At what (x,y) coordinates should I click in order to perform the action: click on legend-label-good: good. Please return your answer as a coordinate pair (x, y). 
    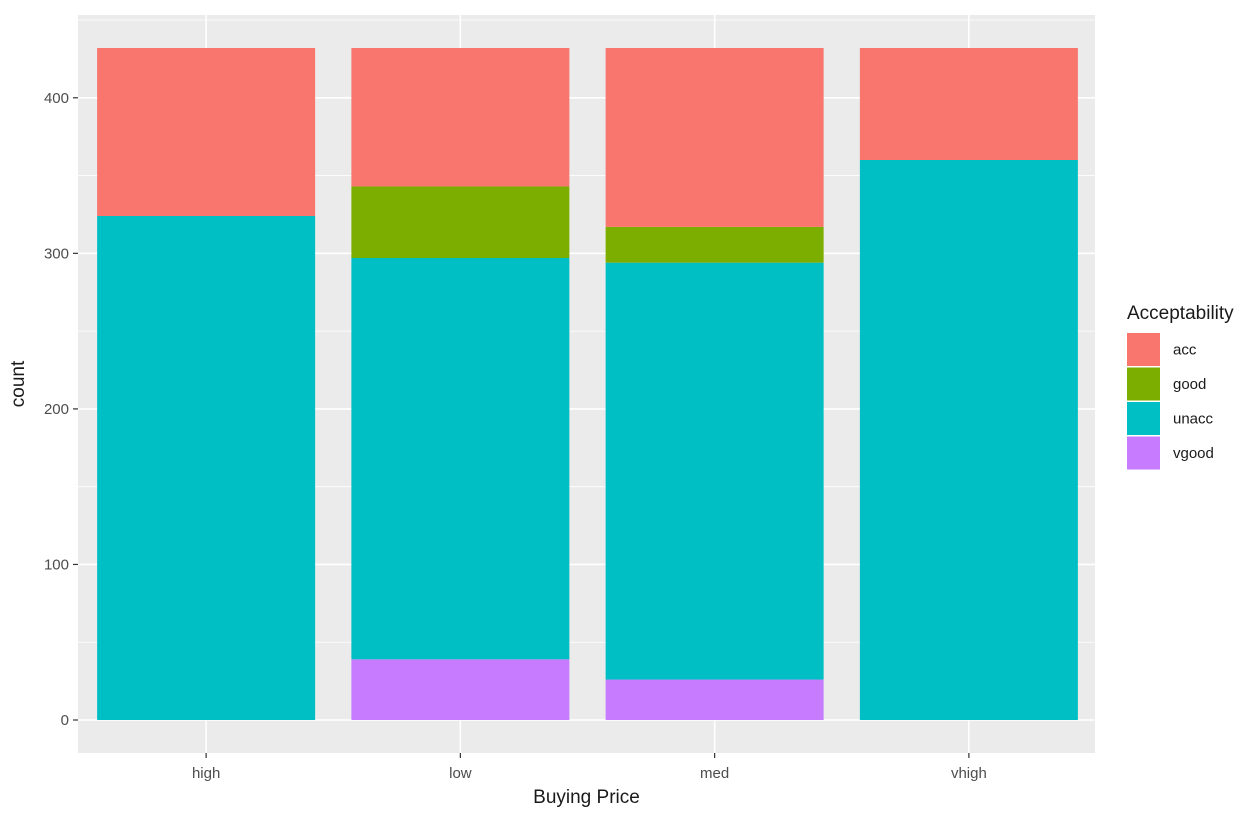
    Looking at the image, I should click on (1189, 384).